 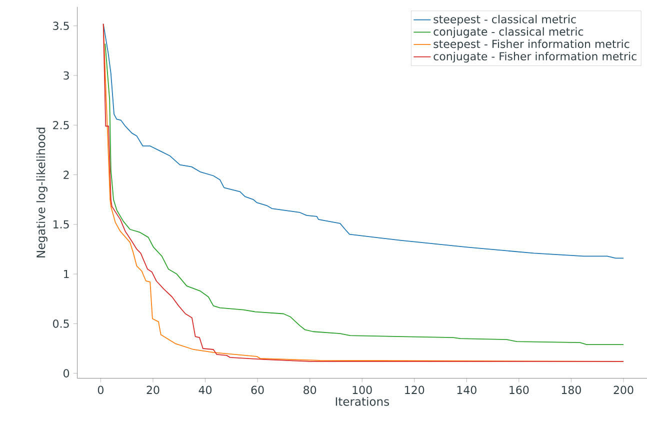 I want to click on x-tick-label: 100, so click(x=362, y=390).